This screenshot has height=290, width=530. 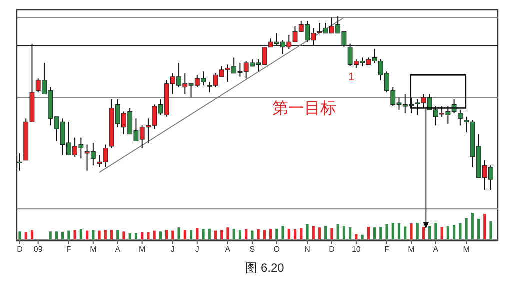 What do you see at coordinates (357, 249) in the screenshot?
I see `x-tick-label: 10` at bounding box center [357, 249].